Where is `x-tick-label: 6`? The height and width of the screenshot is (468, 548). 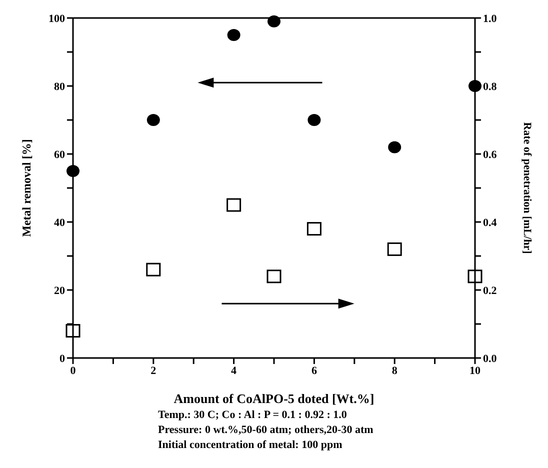 x-tick-label: 6 is located at coordinates (314, 370).